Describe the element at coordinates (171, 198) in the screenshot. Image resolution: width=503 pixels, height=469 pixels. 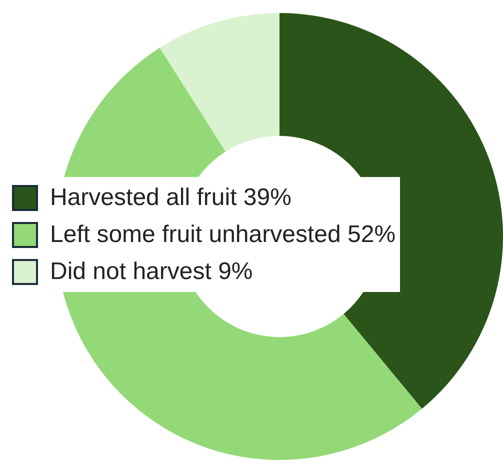
I see `legend-label: Harvested all fruit 39%` at that location.